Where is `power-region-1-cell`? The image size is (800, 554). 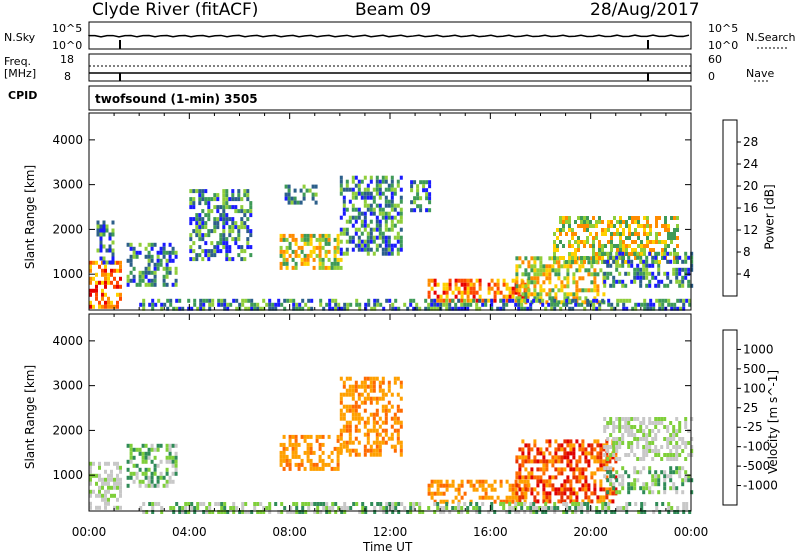
power-region-1-cell is located at coordinates (107, 230).